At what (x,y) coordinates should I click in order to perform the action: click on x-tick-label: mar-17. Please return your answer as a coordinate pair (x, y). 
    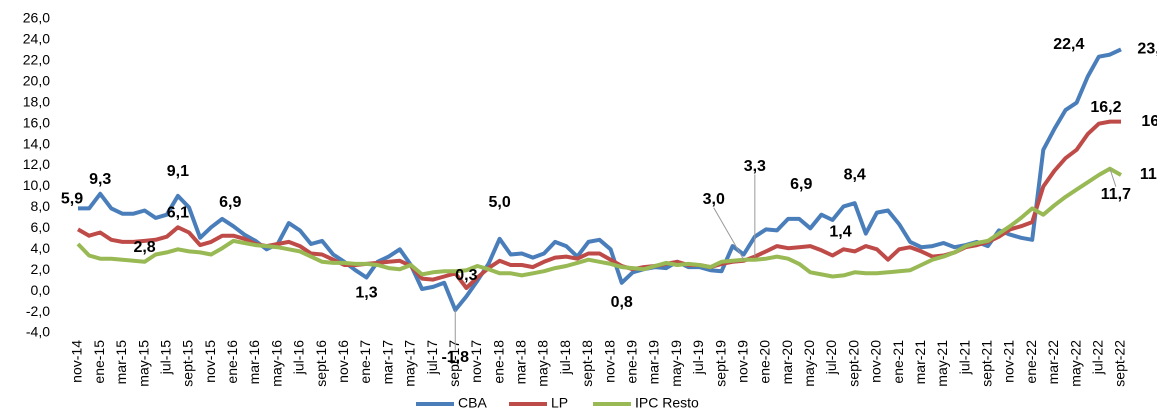
    Looking at the image, I should click on (387, 362).